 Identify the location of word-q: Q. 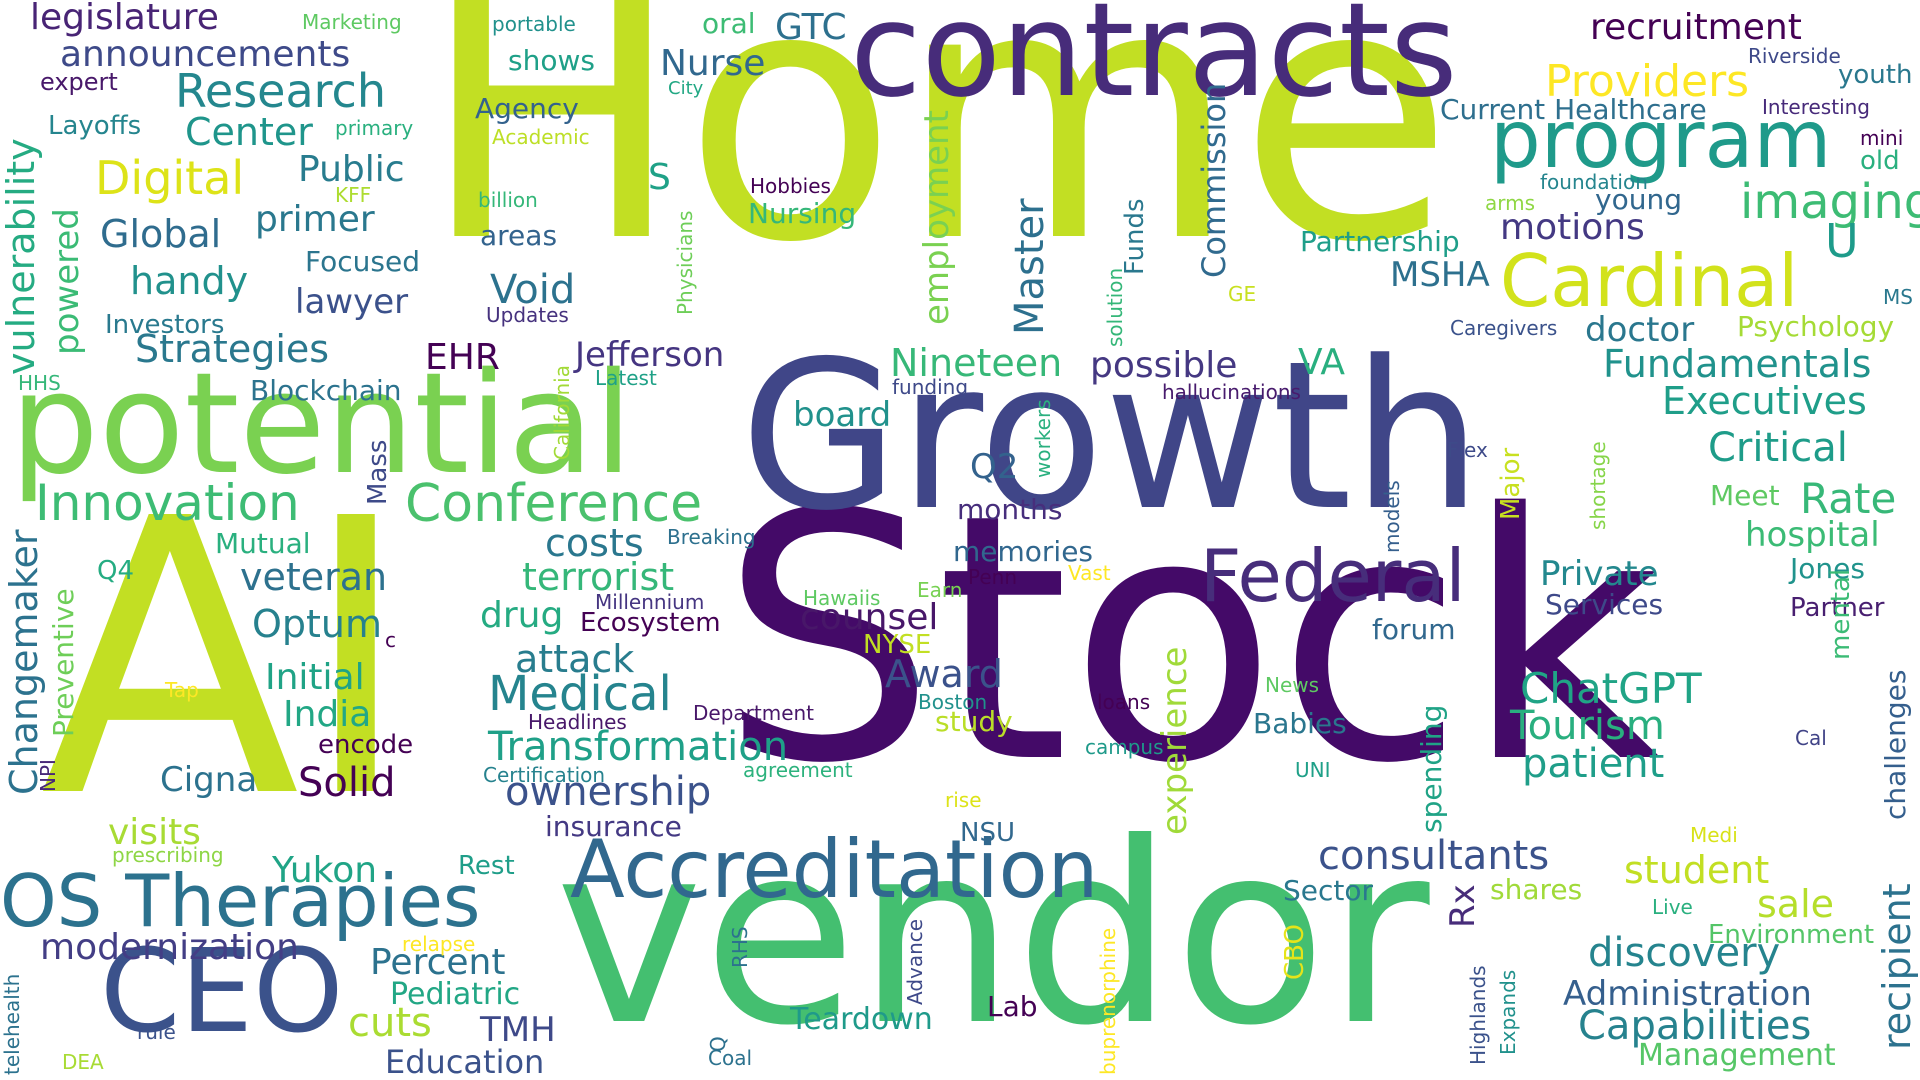
(718, 1044).